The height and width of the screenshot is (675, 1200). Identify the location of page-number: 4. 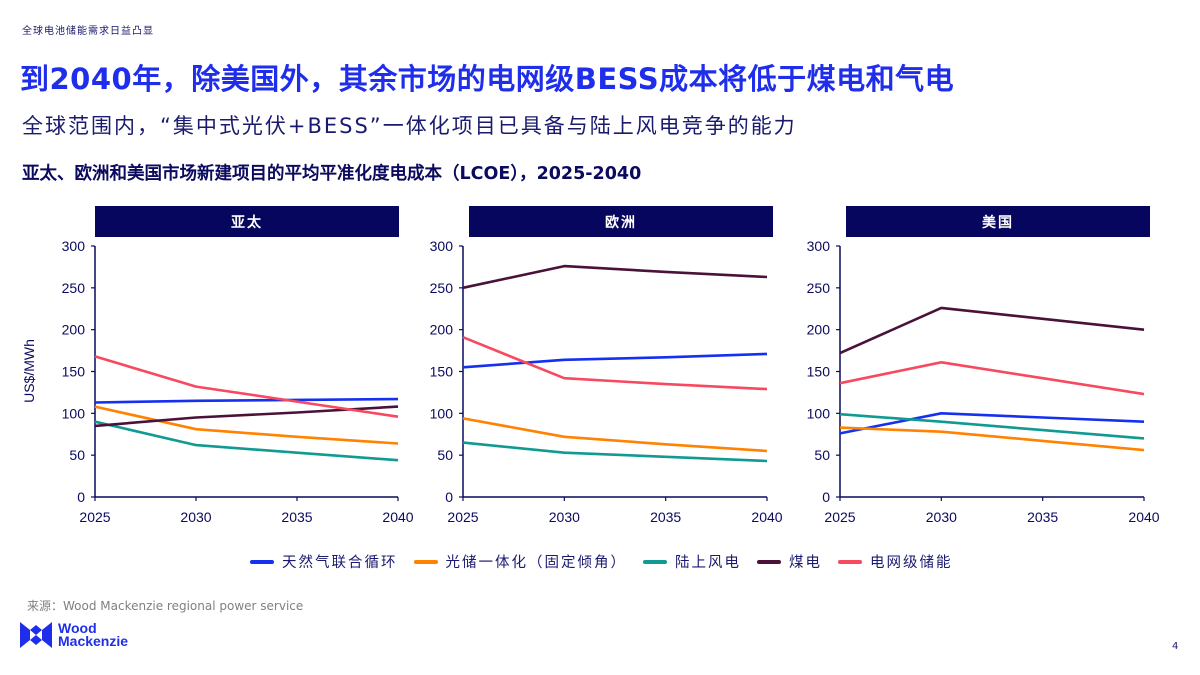
(1175, 646).